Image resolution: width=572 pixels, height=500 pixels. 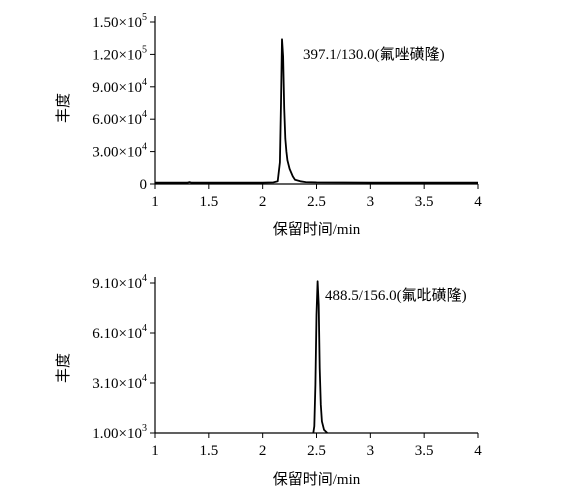 I want to click on y-tick-label: 1.20×10⁵, so click(x=119, y=53).